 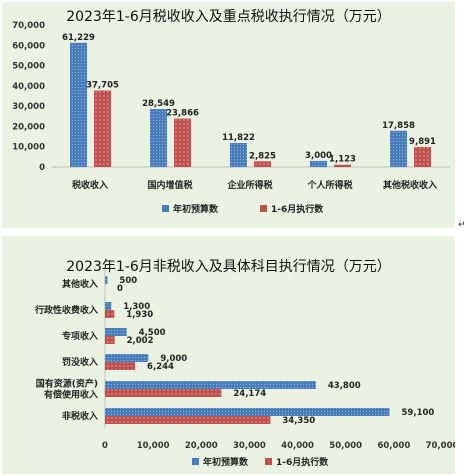 I want to click on data-label: 1,123, so click(x=342, y=160).